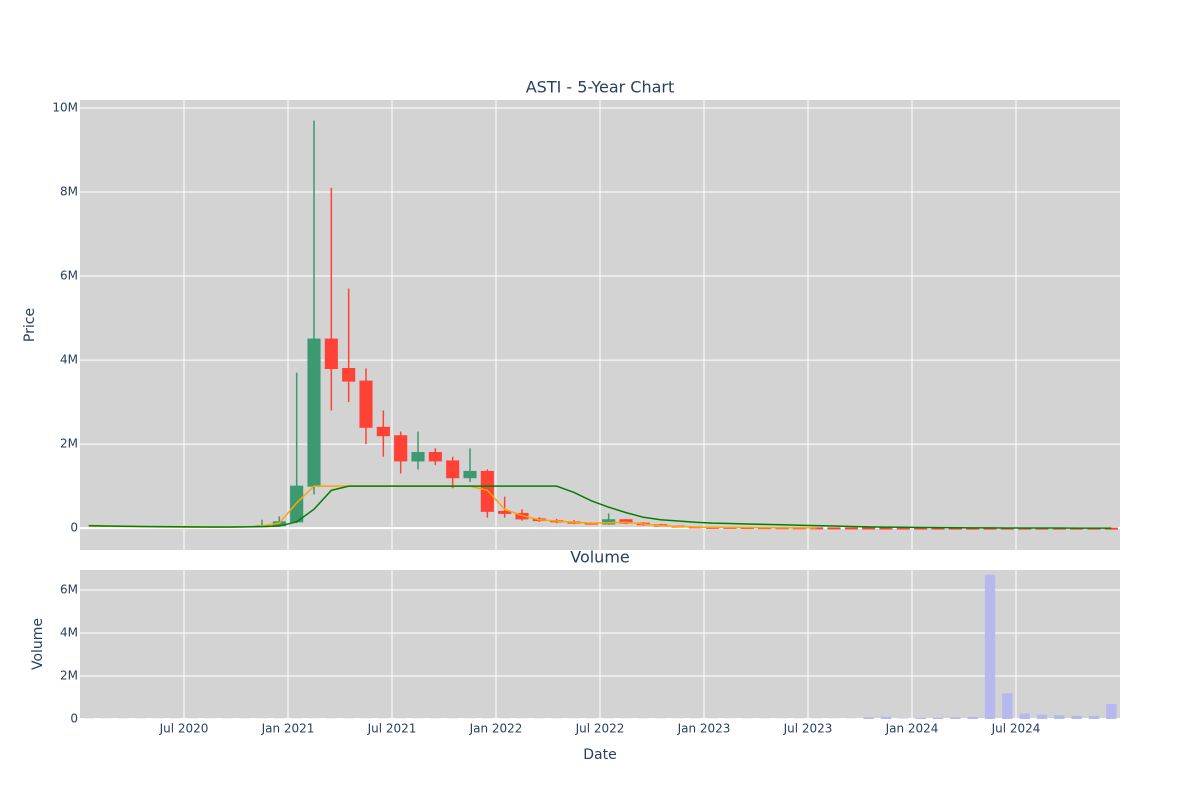  Describe the element at coordinates (69, 192) in the screenshot. I see `y-tick-label: 8M` at that location.